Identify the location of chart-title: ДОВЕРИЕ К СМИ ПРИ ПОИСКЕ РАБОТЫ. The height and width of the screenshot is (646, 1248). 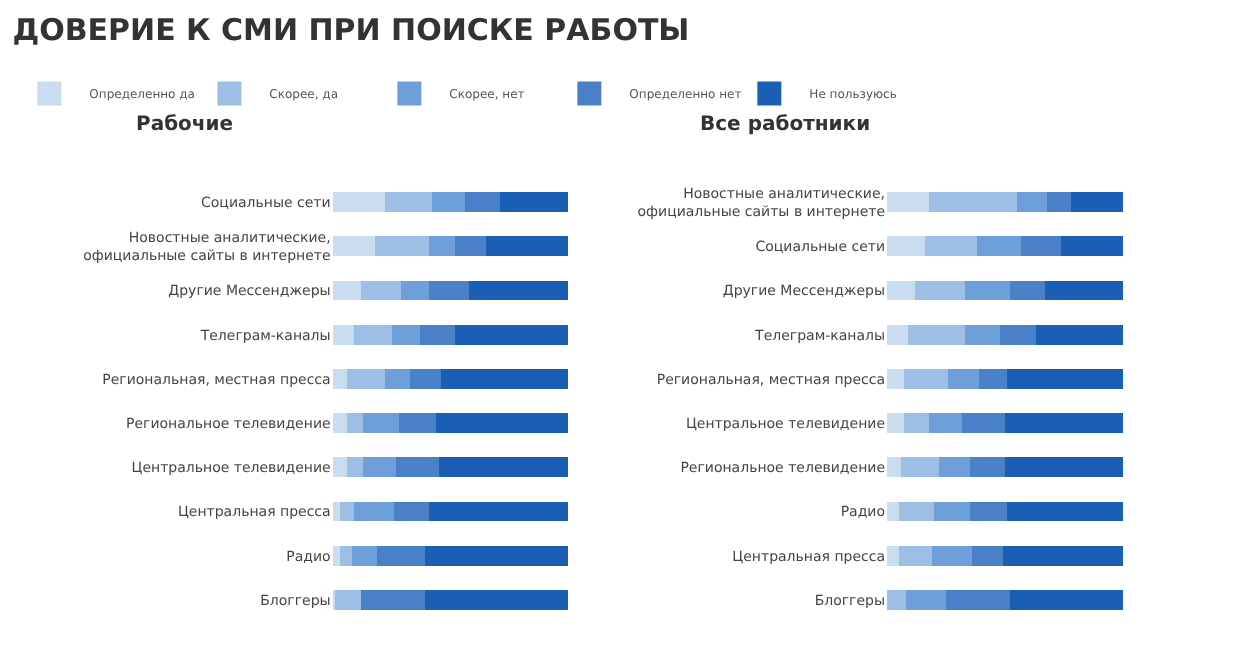
(351, 30).